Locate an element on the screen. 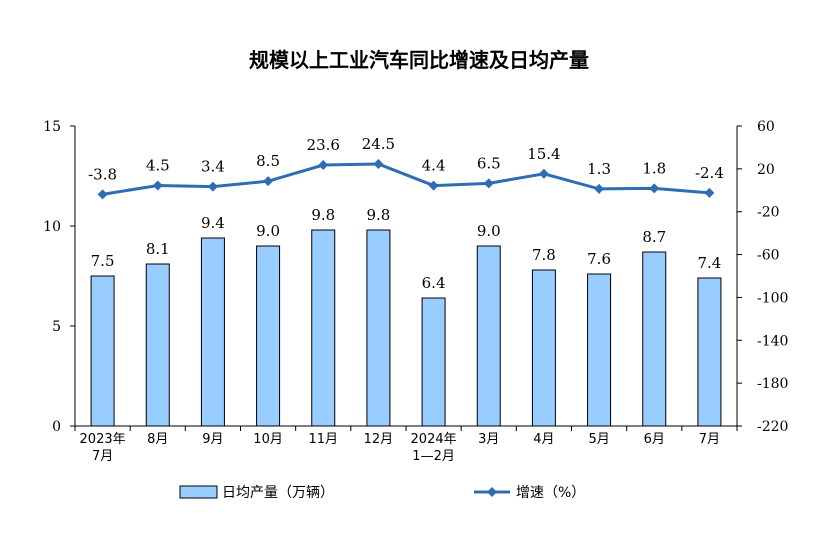 The width and height of the screenshot is (838, 535). line-value-label: -2.4 is located at coordinates (709, 173).